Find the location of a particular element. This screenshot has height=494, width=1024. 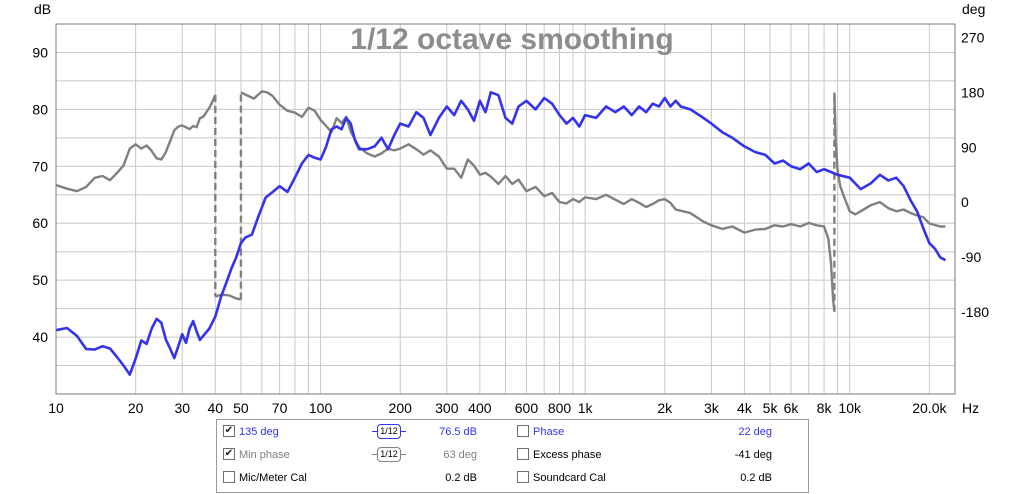

right-tick-label: 0 is located at coordinates (965, 202).